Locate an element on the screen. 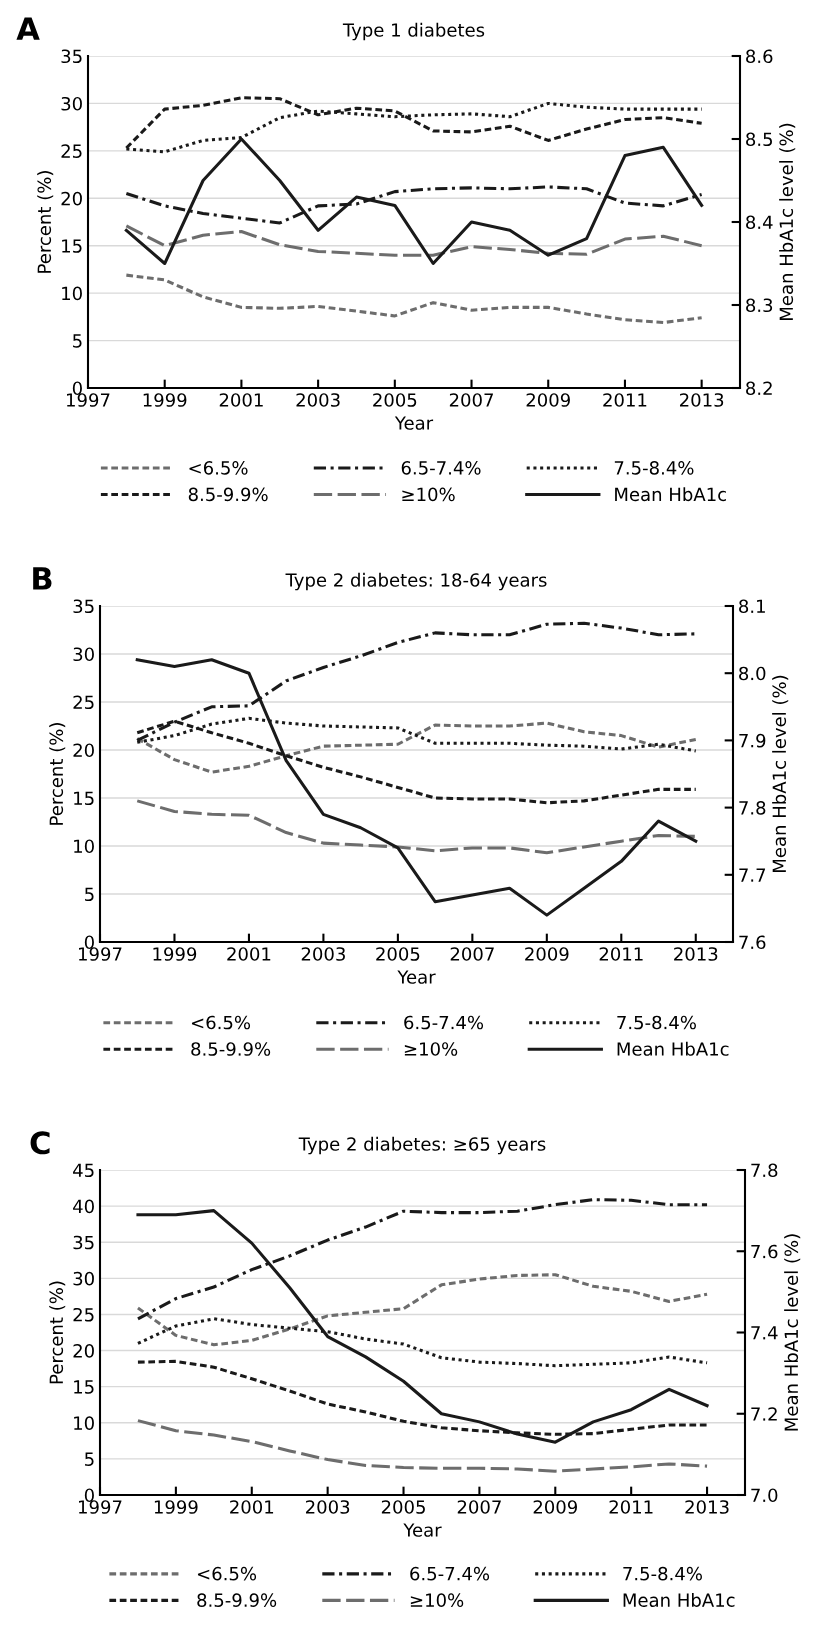 The height and width of the screenshot is (1639, 828). chart-title: Type 2 diabetes: ≥65 years is located at coordinates (422, 1145).